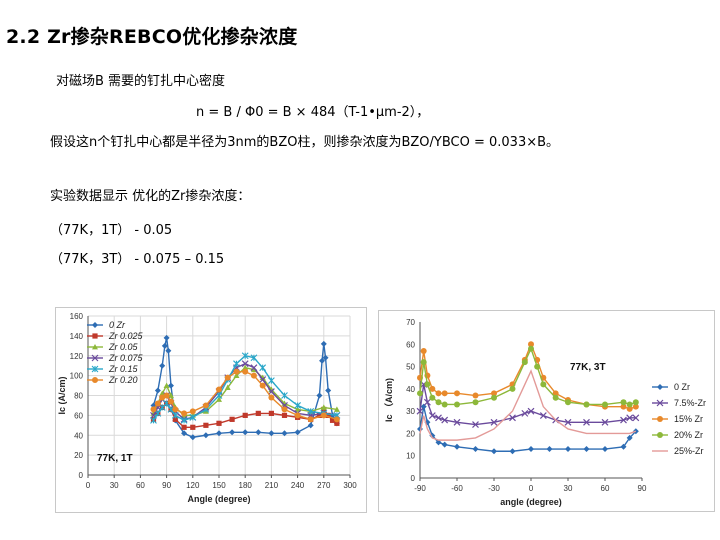  What do you see at coordinates (642, 488) in the screenshot?
I see `x-tick-label: 90` at bounding box center [642, 488].